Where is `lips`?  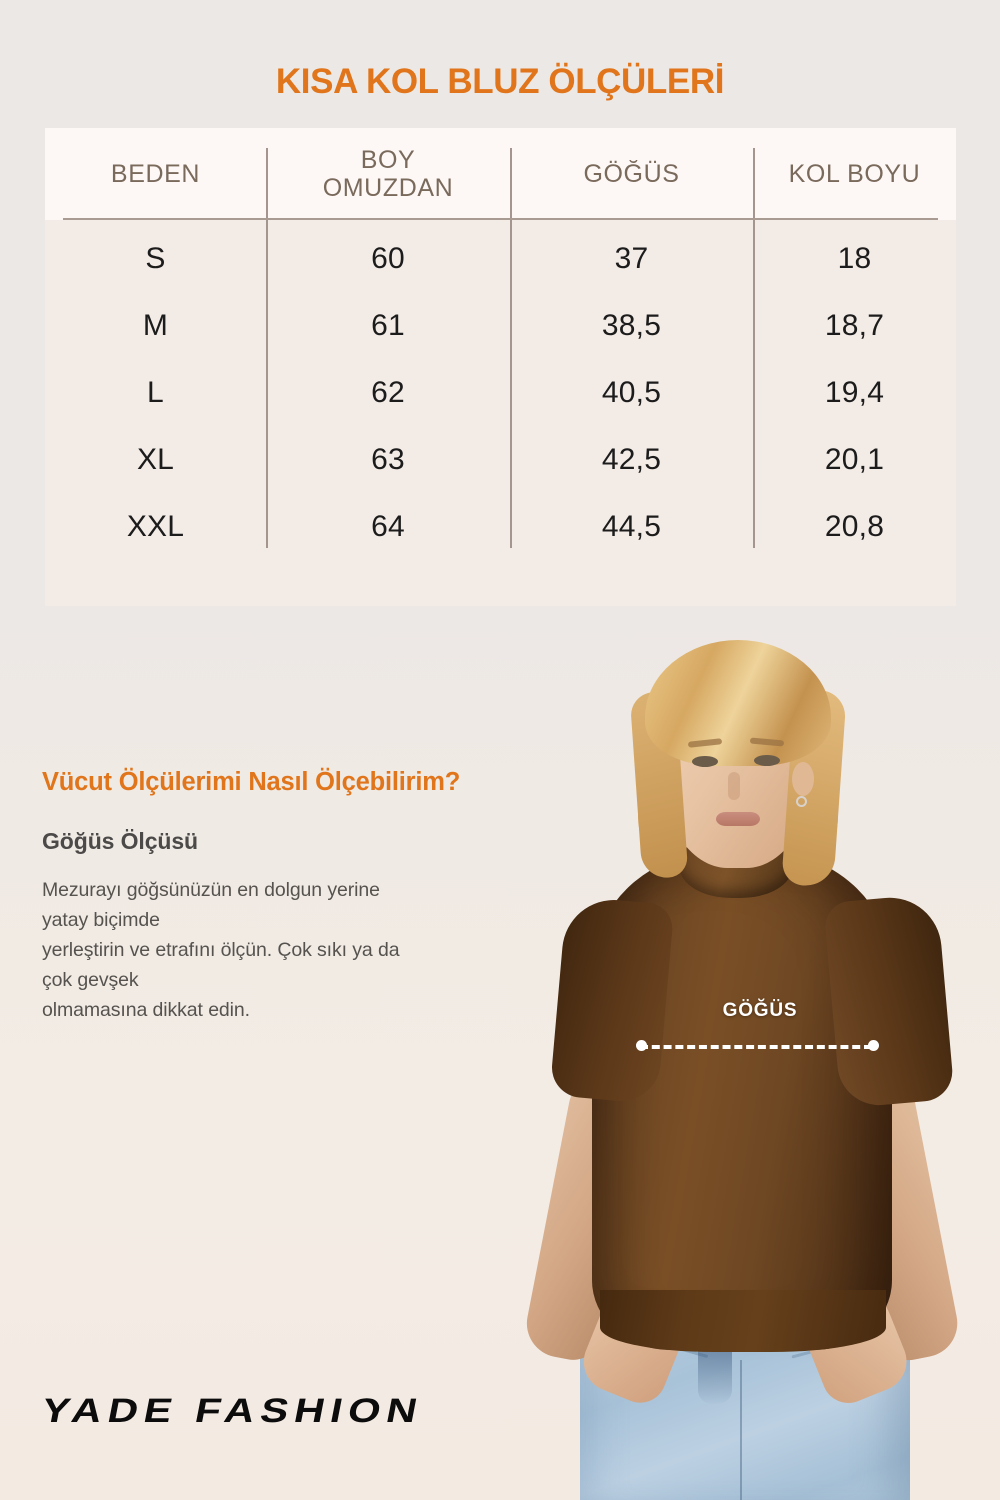
lips is located at coordinates (738, 819).